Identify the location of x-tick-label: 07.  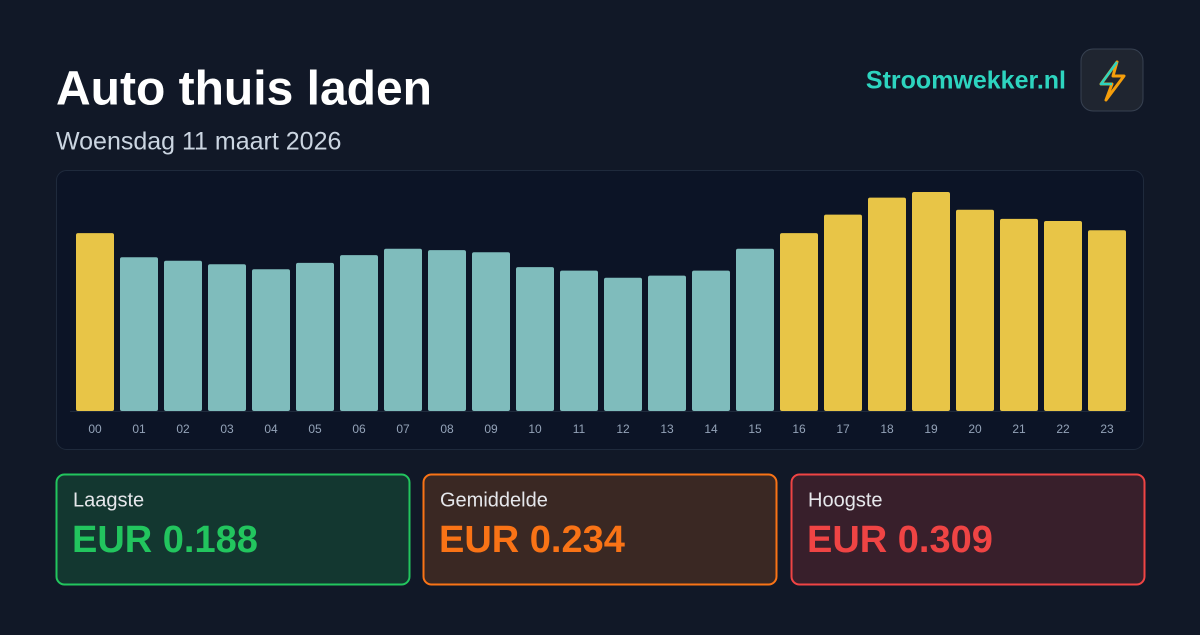
(403, 429).